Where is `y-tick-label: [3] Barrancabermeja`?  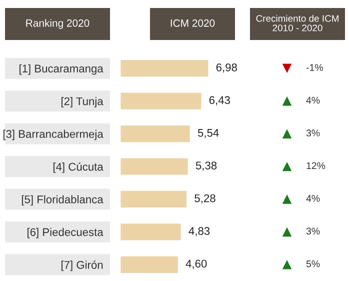
y-tick-label: [3] Barrancabermeja is located at coordinates (53, 135).